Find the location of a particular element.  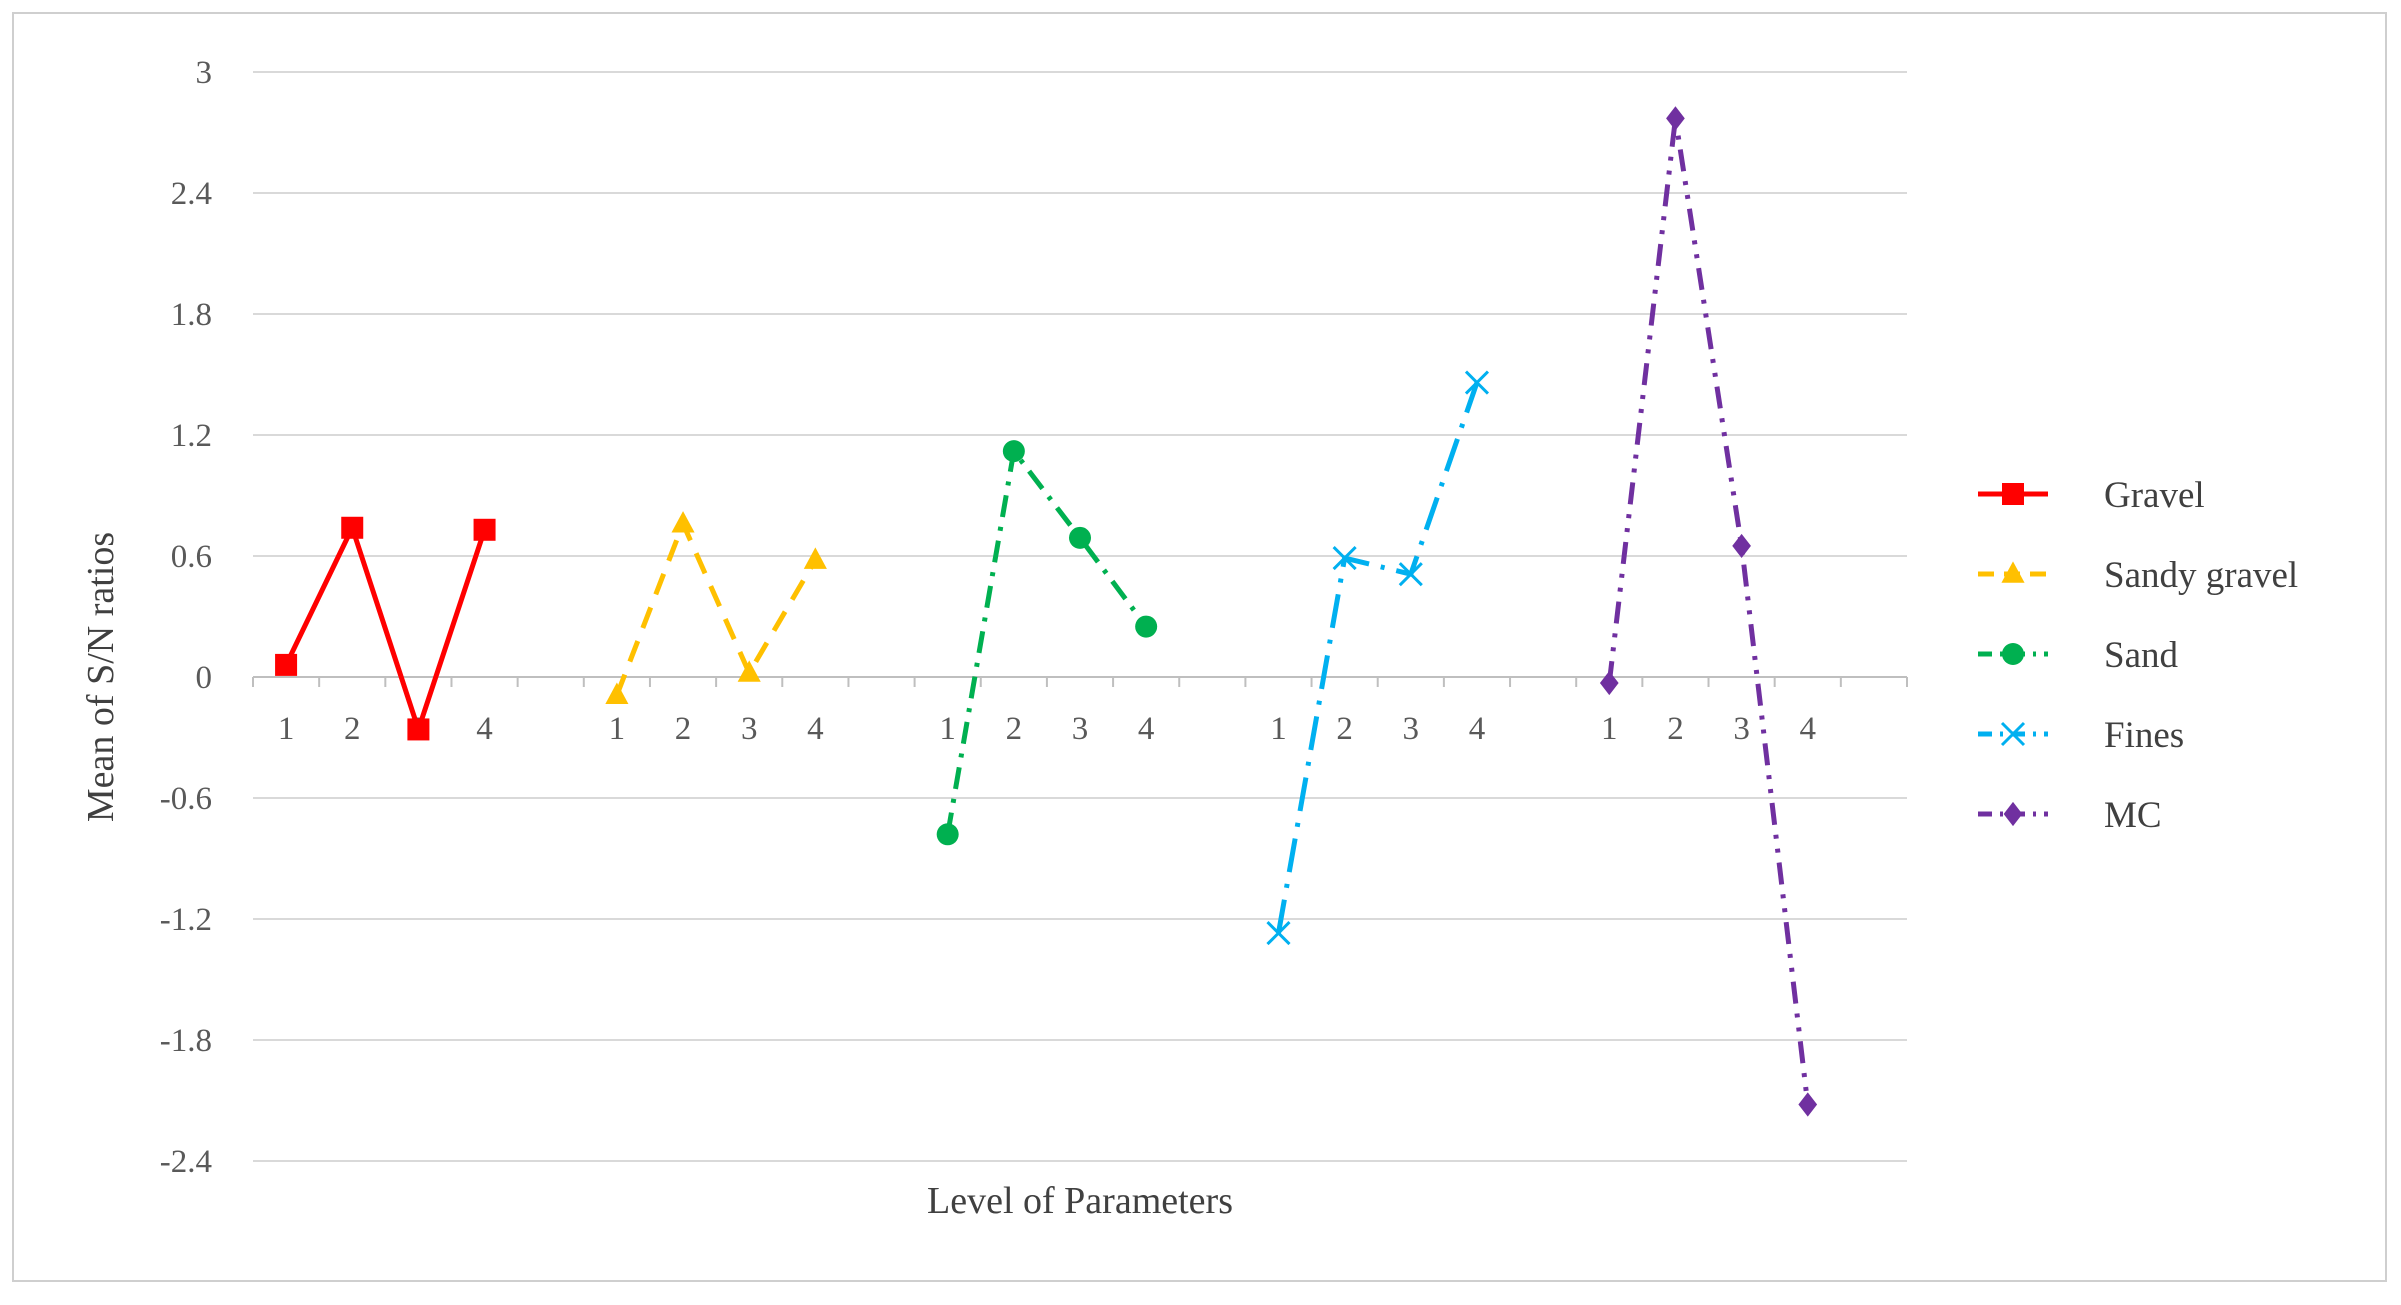

y-axis-title: Mean of S/N ratios is located at coordinates (101, 677).